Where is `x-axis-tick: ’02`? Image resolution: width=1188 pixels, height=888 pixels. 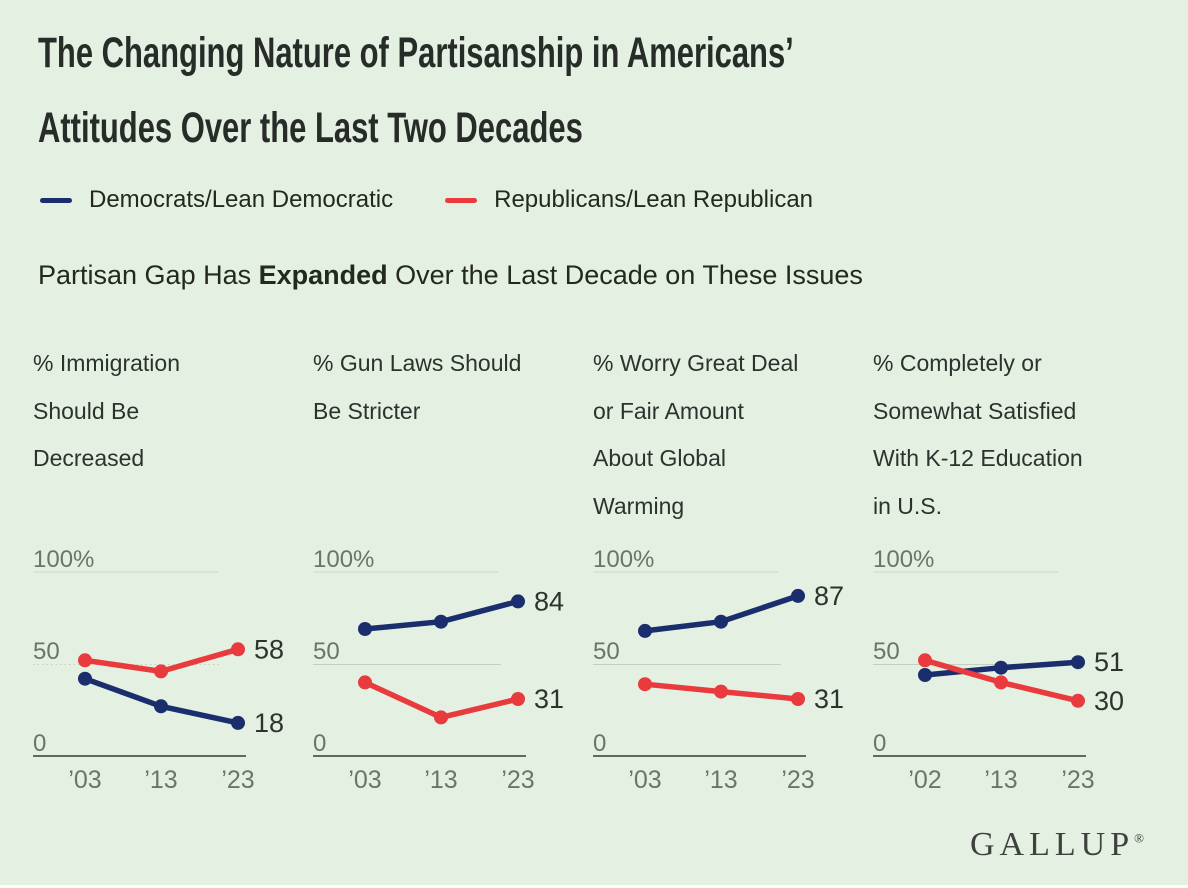
x-axis-tick: ’02 is located at coordinates (924, 780).